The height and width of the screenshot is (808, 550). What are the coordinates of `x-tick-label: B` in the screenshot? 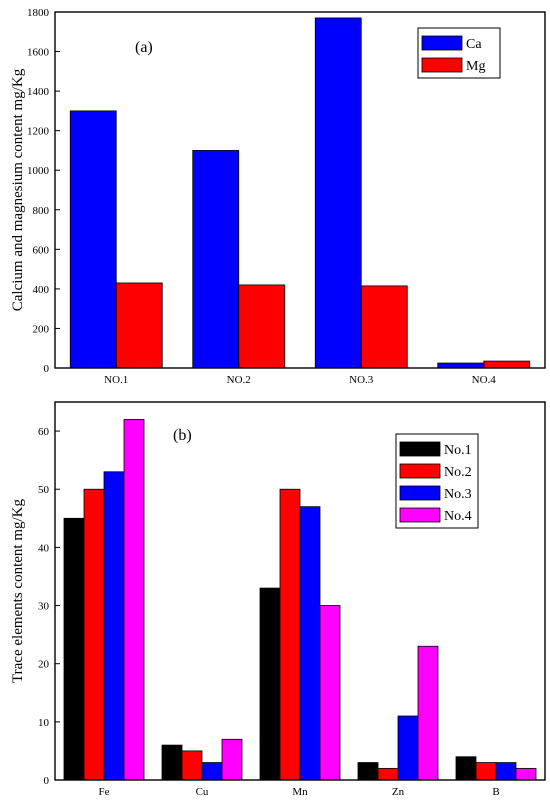 It's located at (495, 792).